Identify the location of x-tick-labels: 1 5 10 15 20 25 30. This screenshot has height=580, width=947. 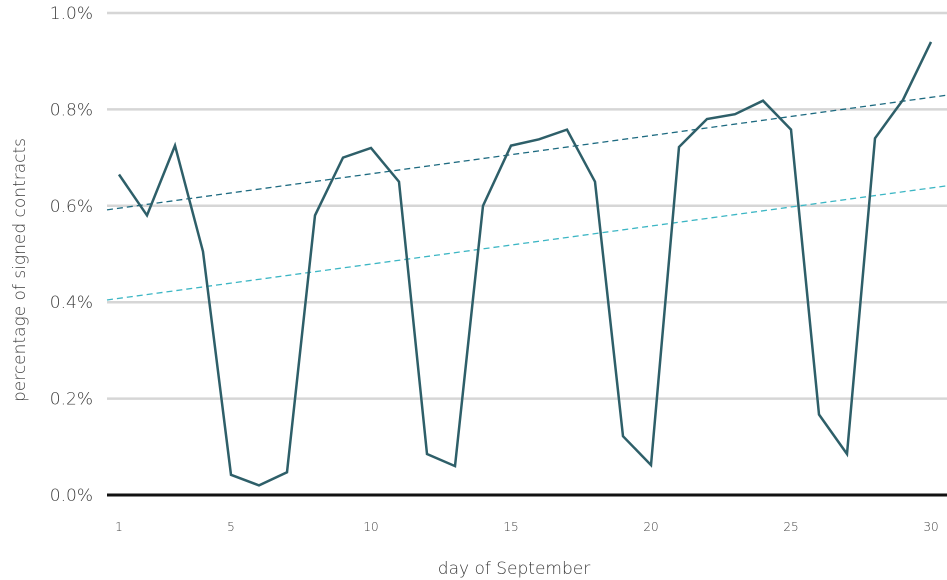
(526, 527).